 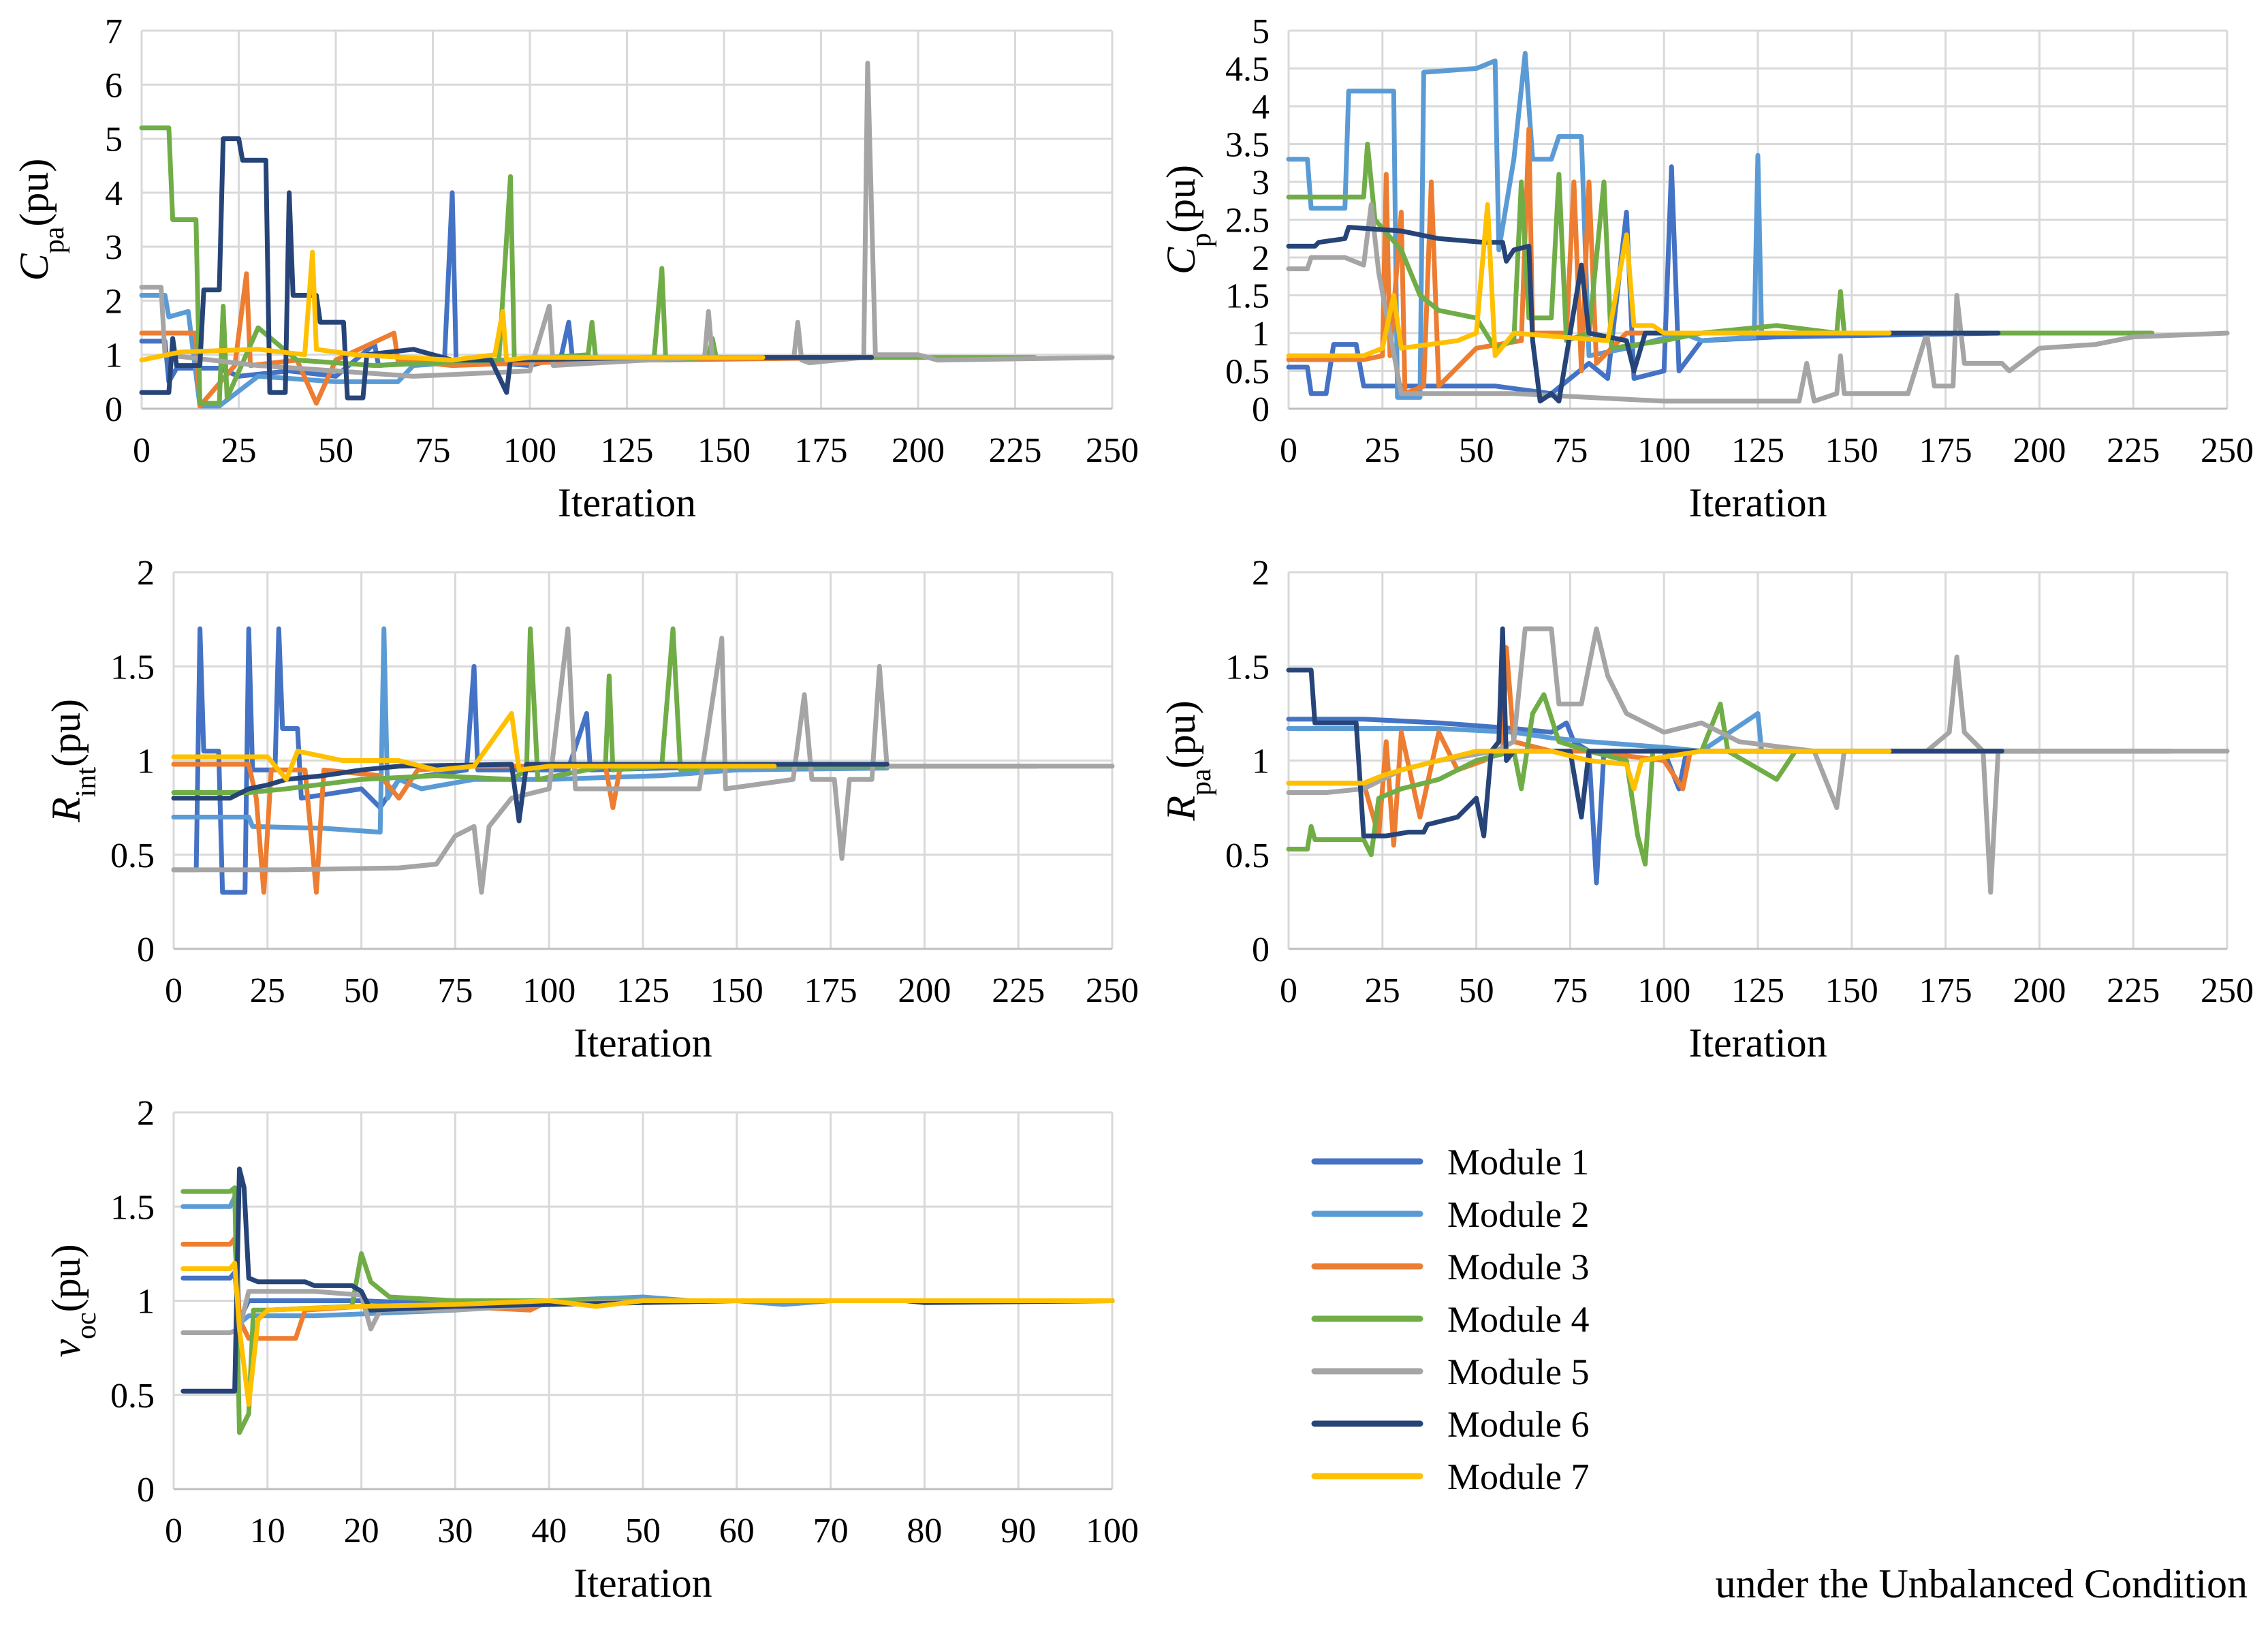 I want to click on x-tick-label: 60, so click(x=737, y=1531).